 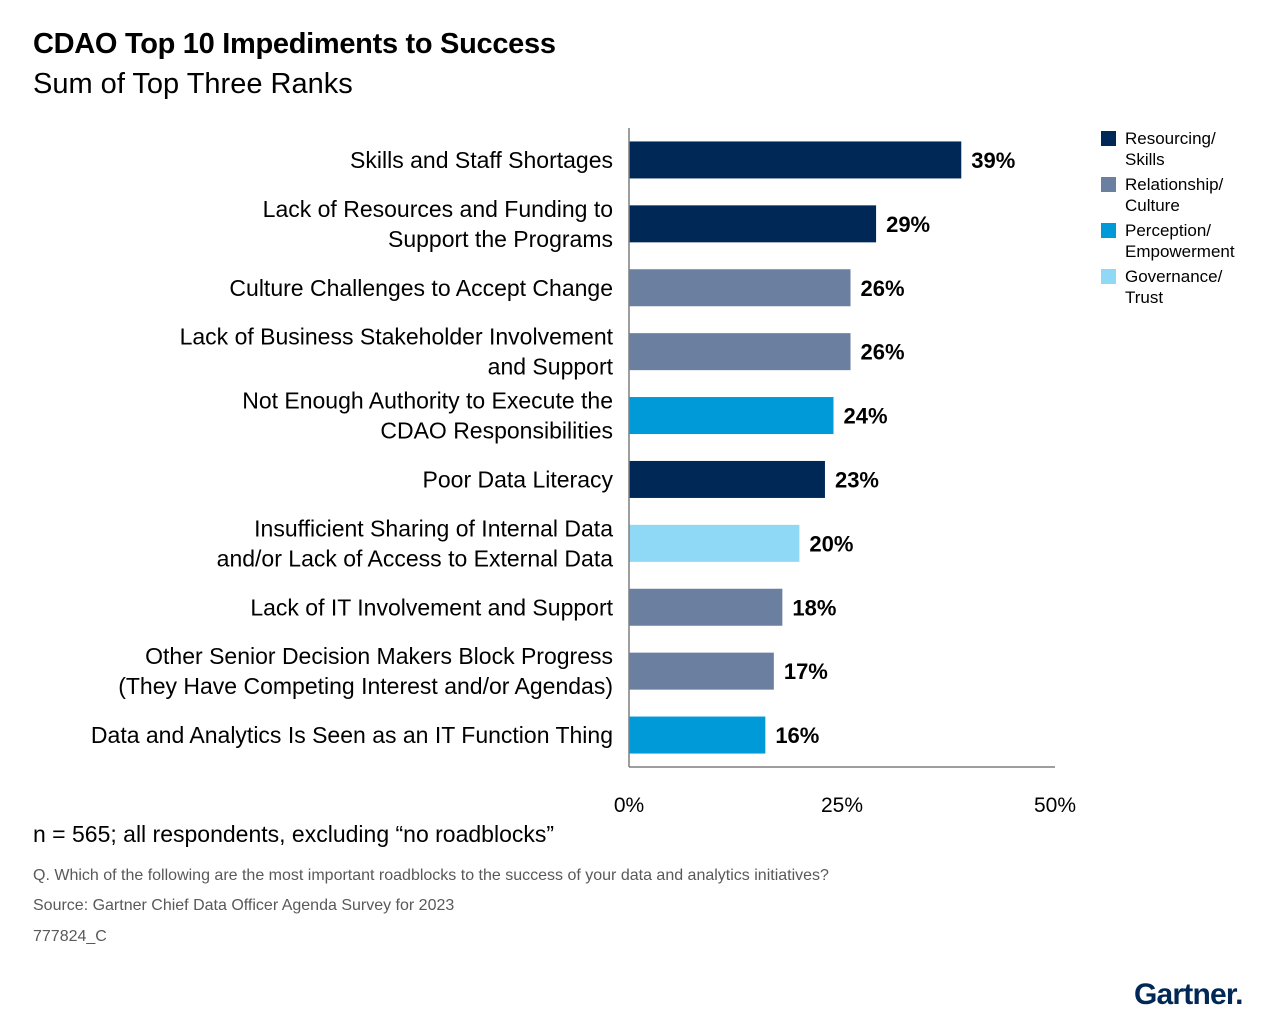 I want to click on category-label: Skills and Staff Shortages, so click(x=481, y=160).